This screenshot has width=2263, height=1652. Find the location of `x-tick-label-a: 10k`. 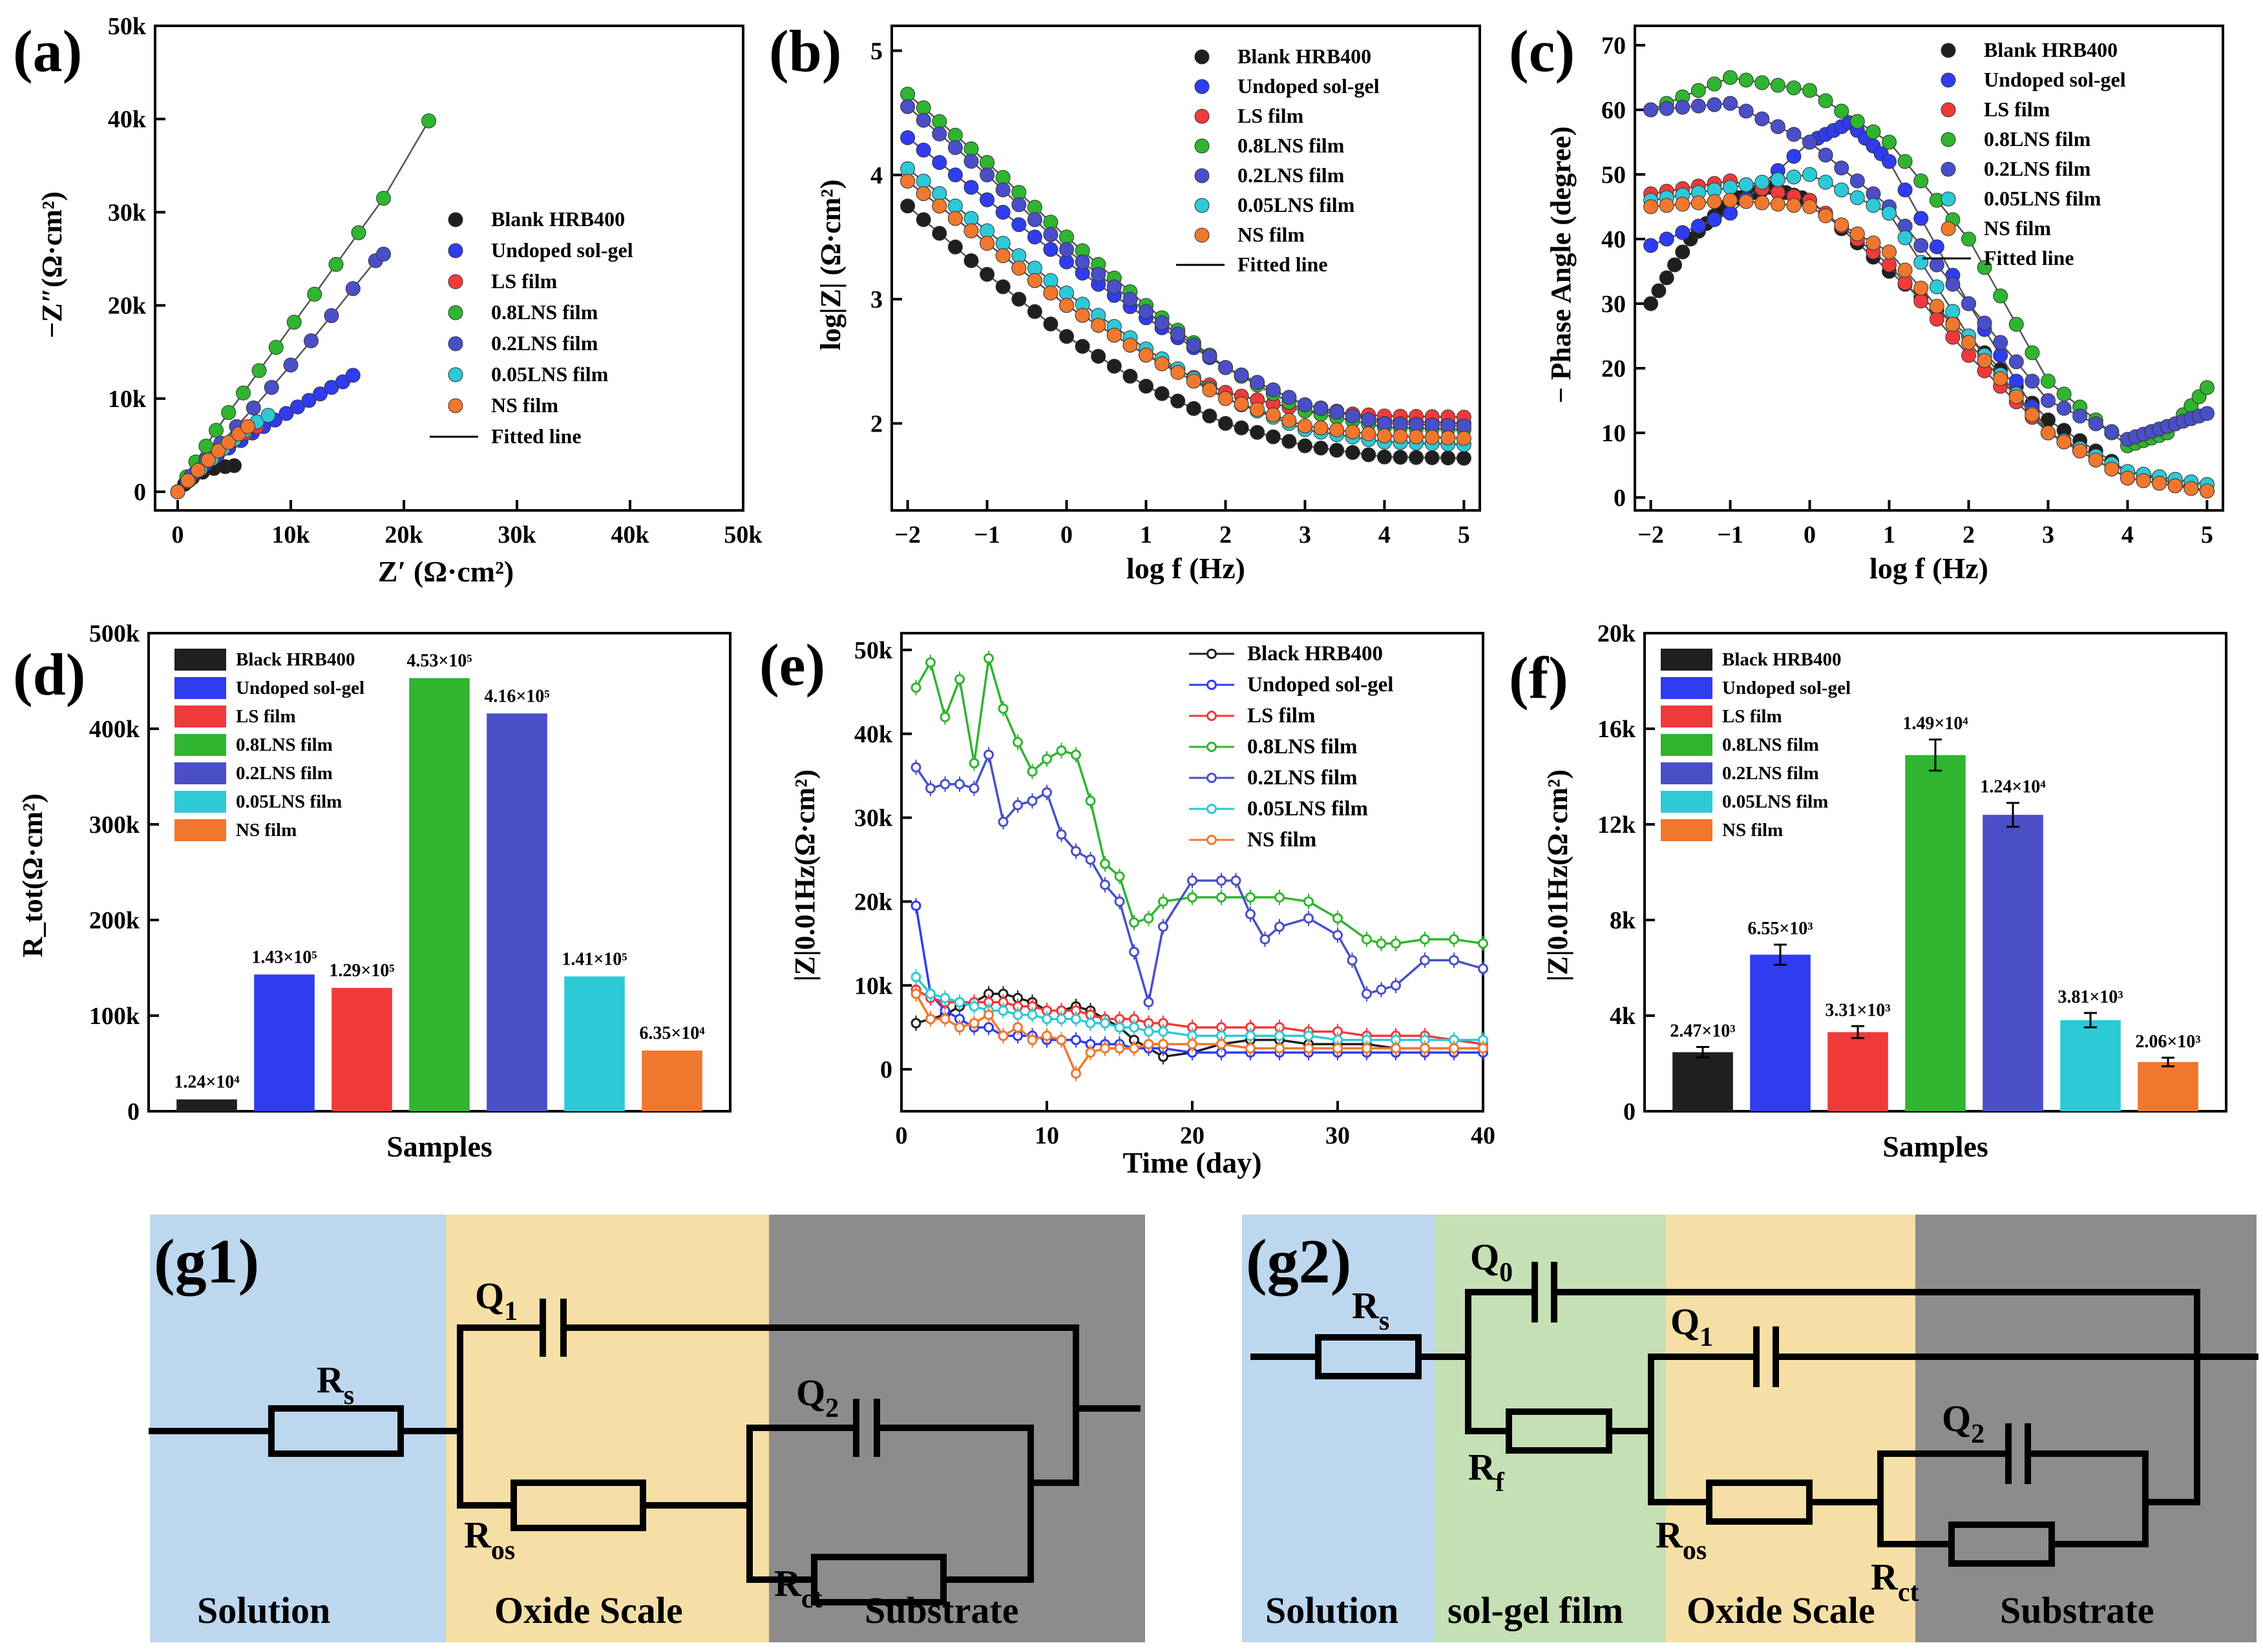

x-tick-label-a: 10k is located at coordinates (290, 535).